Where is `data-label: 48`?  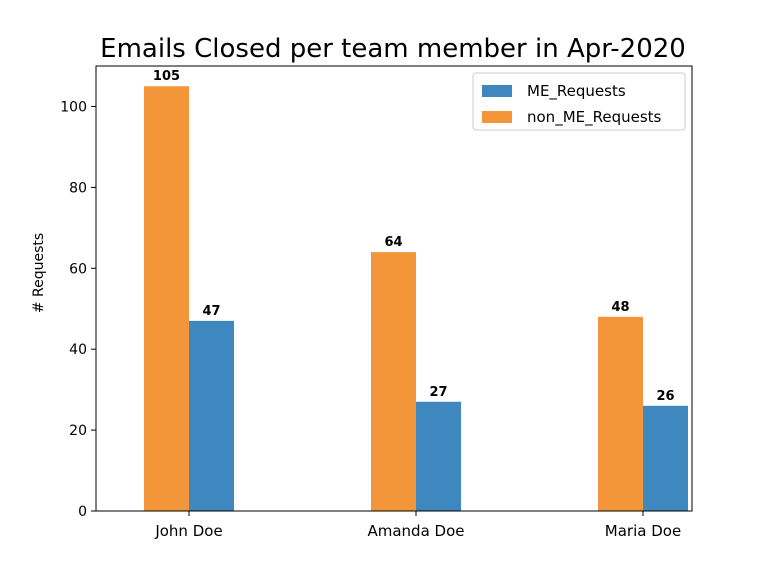 data-label: 48 is located at coordinates (620, 307).